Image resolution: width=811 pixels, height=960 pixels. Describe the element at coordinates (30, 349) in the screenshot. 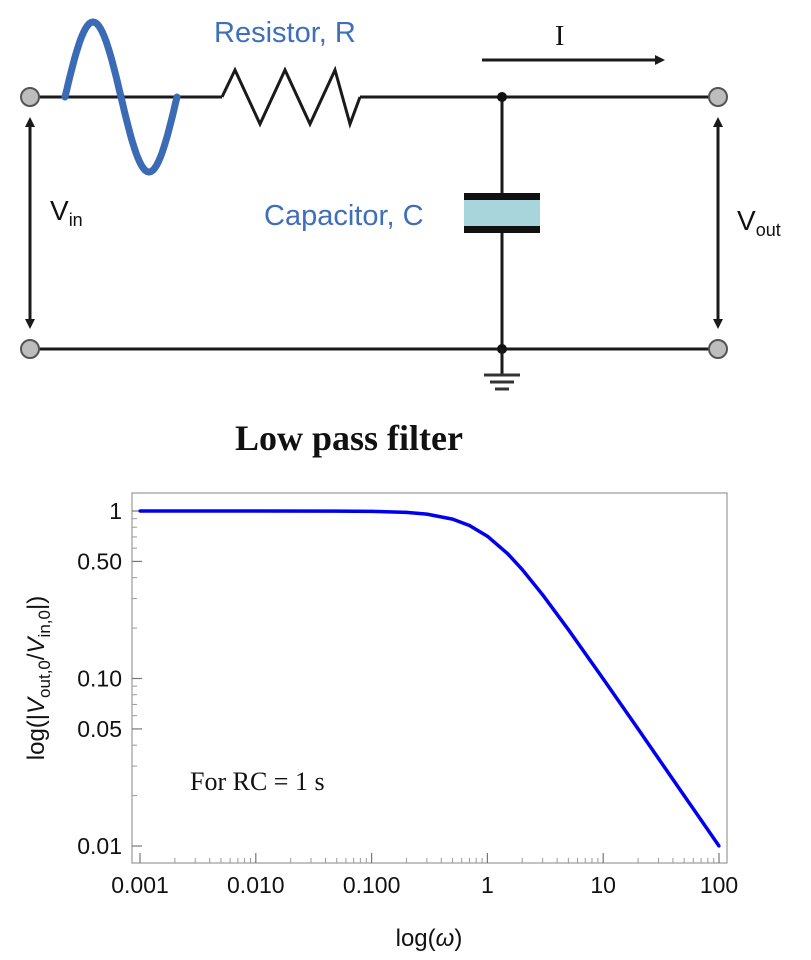

I see `input-terminal-bottom` at that location.